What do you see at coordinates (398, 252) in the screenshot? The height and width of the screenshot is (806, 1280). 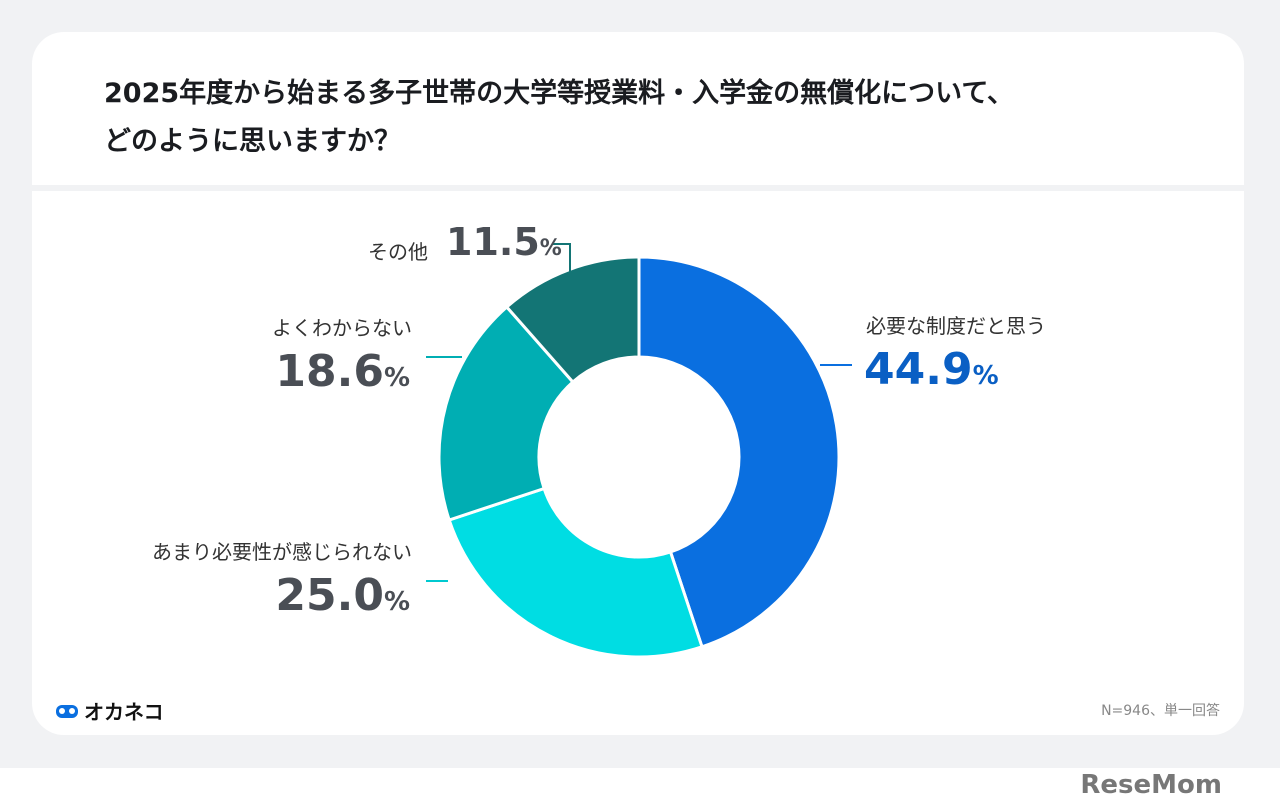 I see `label-3: その他` at bounding box center [398, 252].